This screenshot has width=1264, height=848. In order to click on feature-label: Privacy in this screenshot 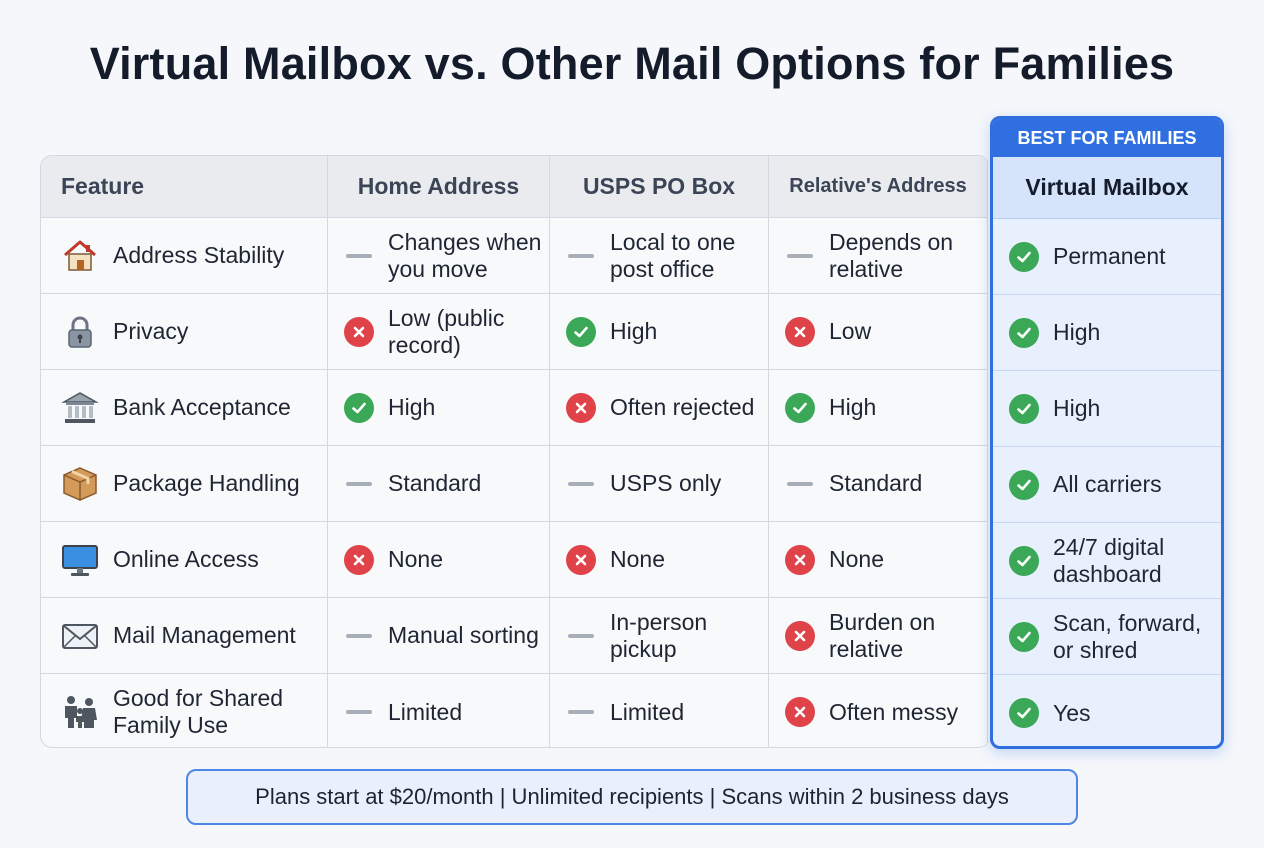, I will do `click(151, 331)`.